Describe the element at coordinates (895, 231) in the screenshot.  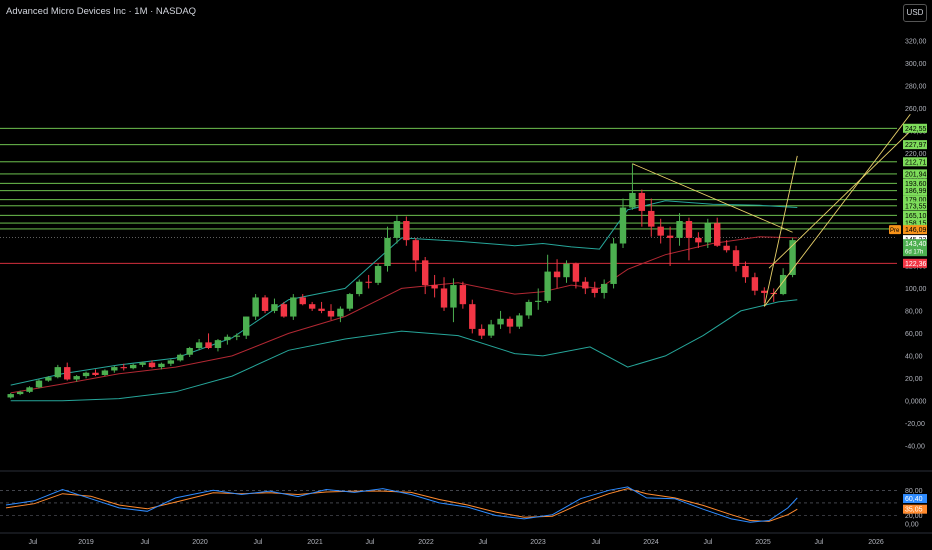
I see `premarket-tag-label: Pre` at that location.